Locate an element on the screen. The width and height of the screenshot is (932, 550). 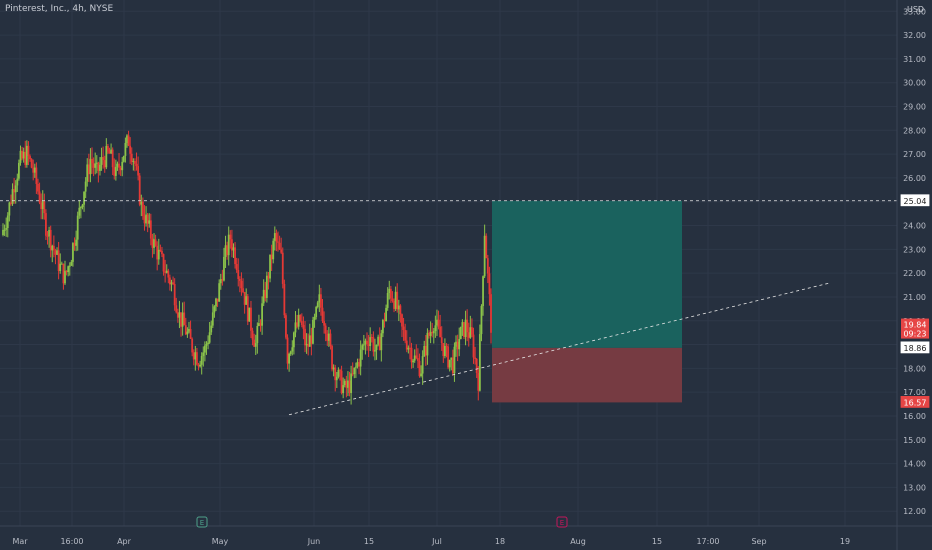
y-tick-label: 29.00 is located at coordinates (914, 107).